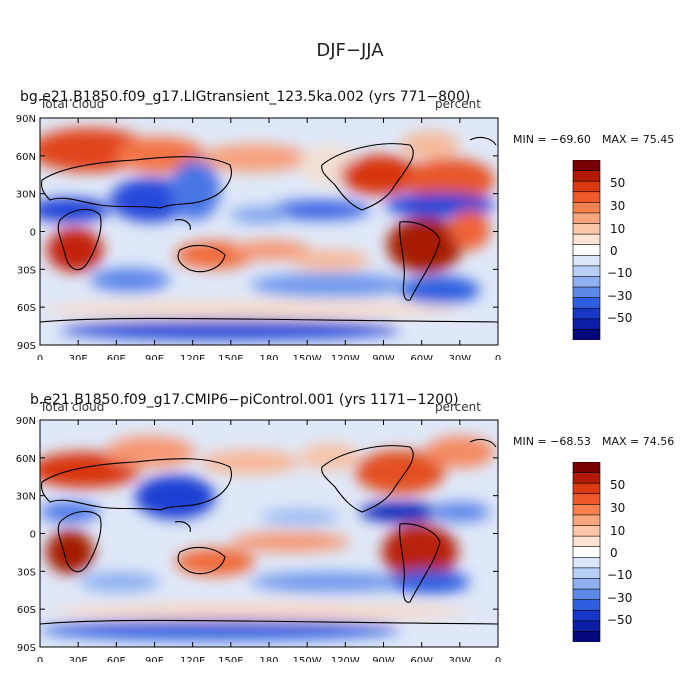  I want to click on panel-1-colorbar, so click(586, 250).